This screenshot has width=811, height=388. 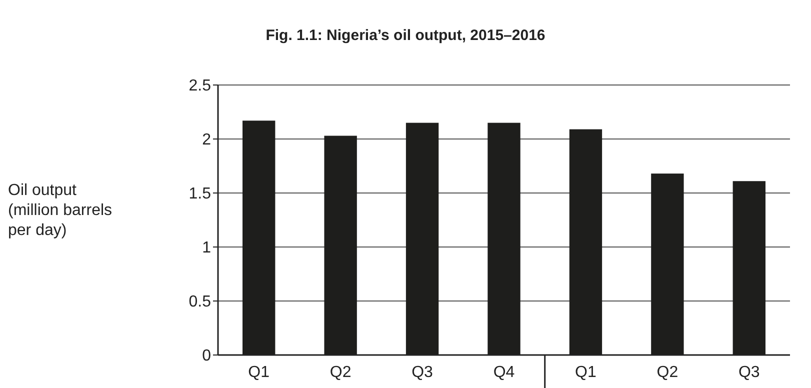 I want to click on y-tick-label: 1.5, so click(x=200, y=194).